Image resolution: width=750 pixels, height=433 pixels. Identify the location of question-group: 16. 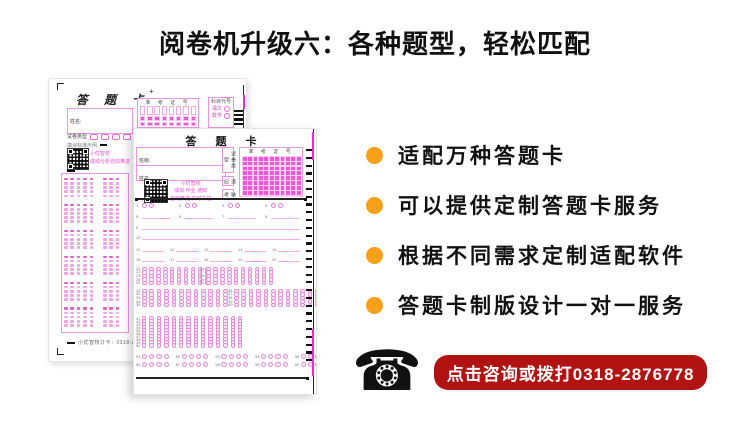
(153, 260).